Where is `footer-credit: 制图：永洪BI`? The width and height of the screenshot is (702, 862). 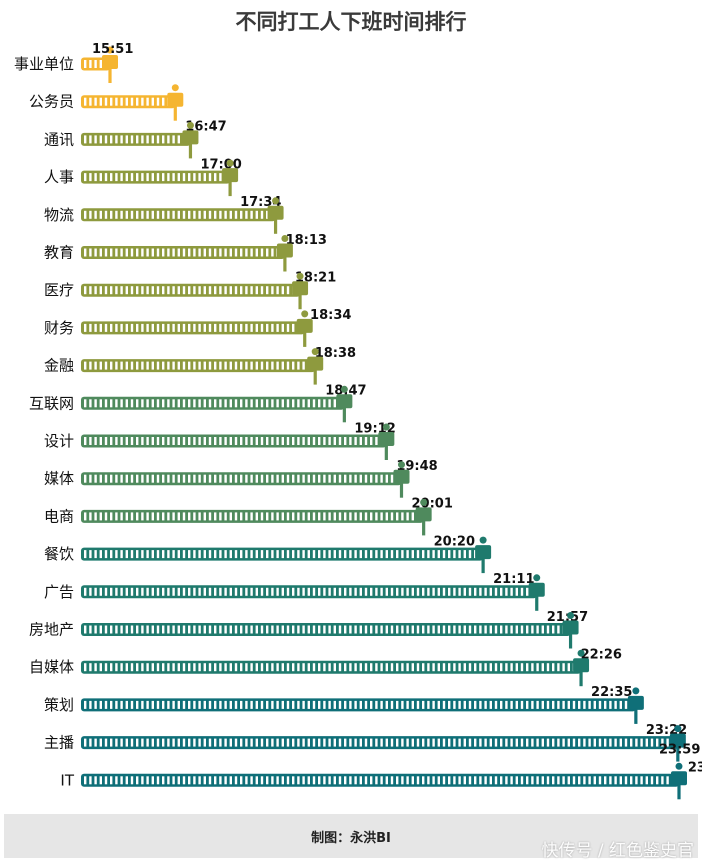 footer-credit: 制图：永洪BI is located at coordinates (351, 838).